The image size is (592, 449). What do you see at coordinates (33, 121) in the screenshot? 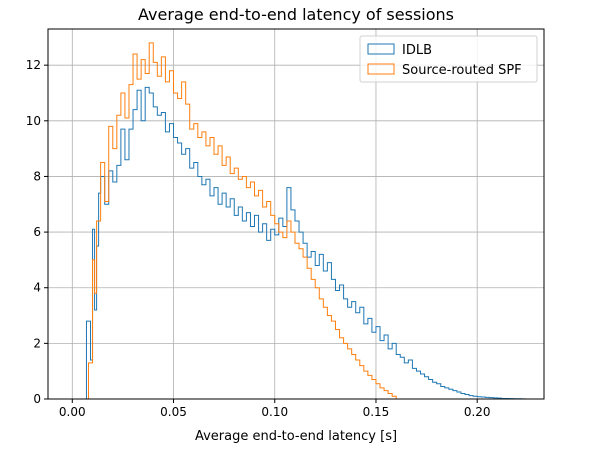
I see `y-tick-label: 10` at bounding box center [33, 121].